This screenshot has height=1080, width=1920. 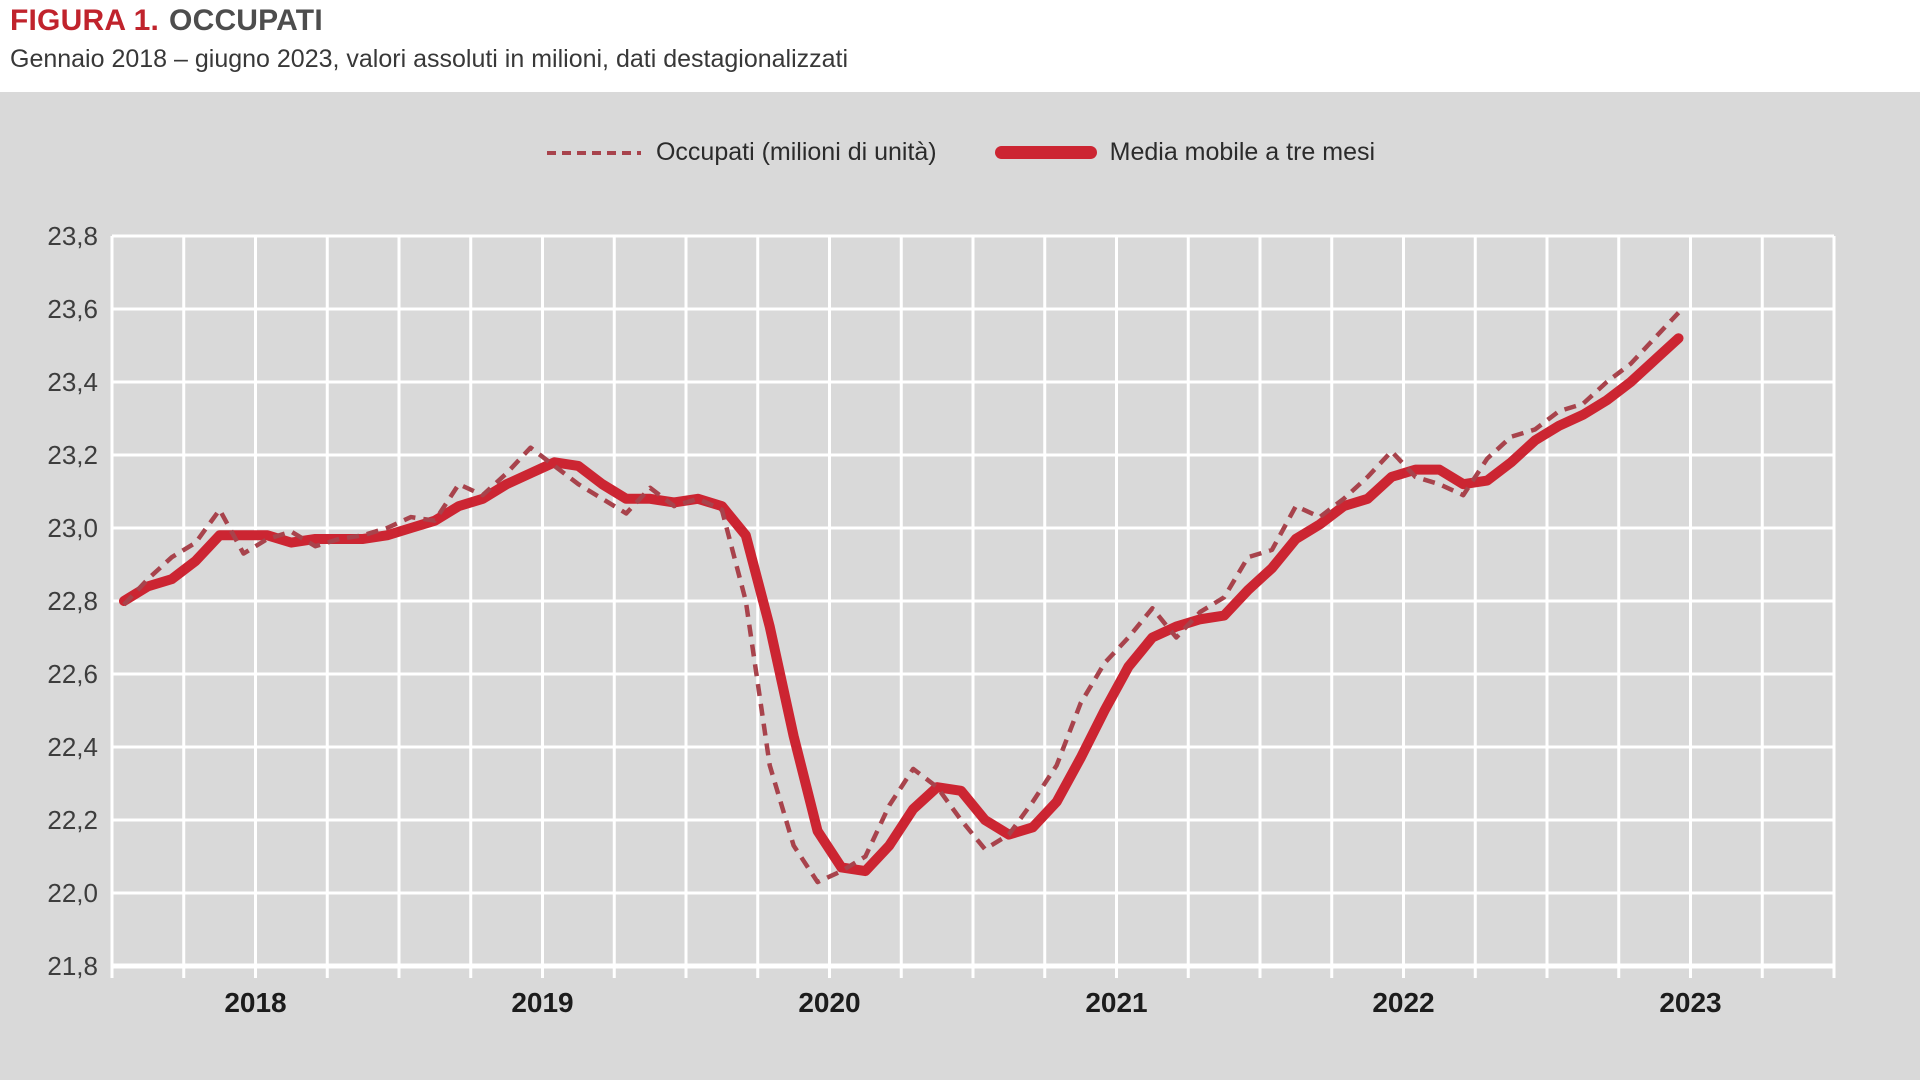 What do you see at coordinates (1690, 1002) in the screenshot?
I see `x-axis-year-label: 2023` at bounding box center [1690, 1002].